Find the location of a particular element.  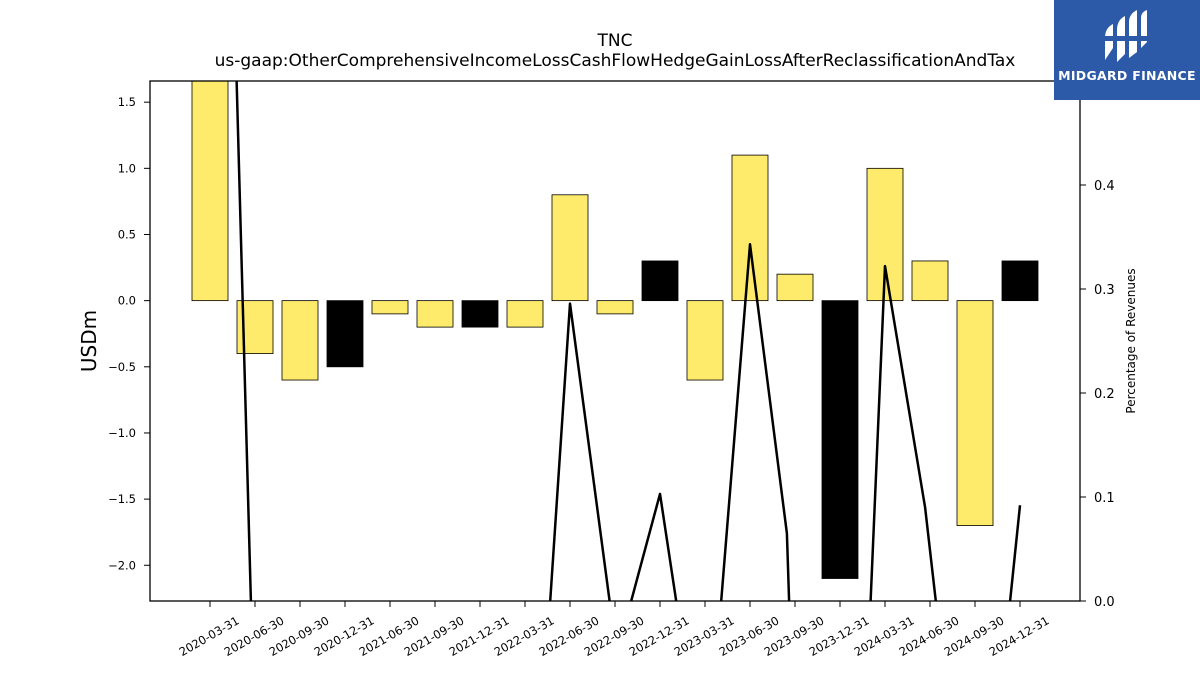

y-tick-label: 1.0 is located at coordinates (127, 168).